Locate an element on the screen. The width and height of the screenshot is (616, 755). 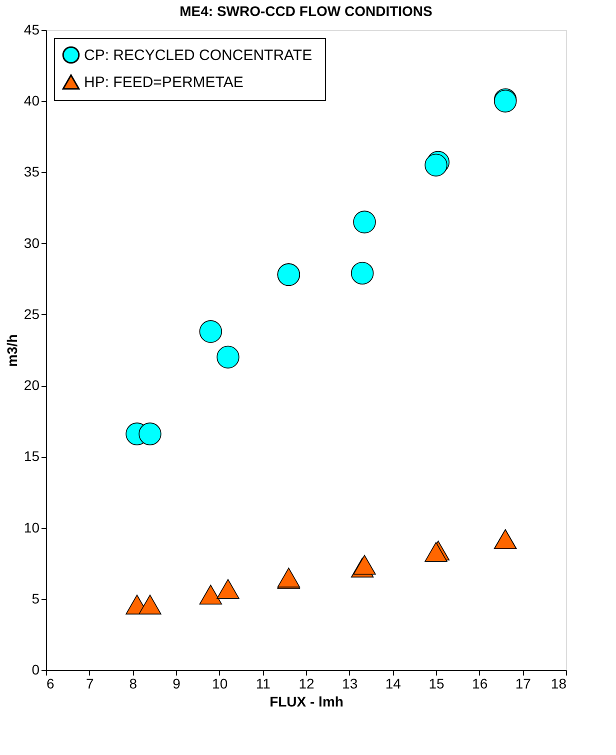
x-tick-label: 10 is located at coordinates (220, 684).